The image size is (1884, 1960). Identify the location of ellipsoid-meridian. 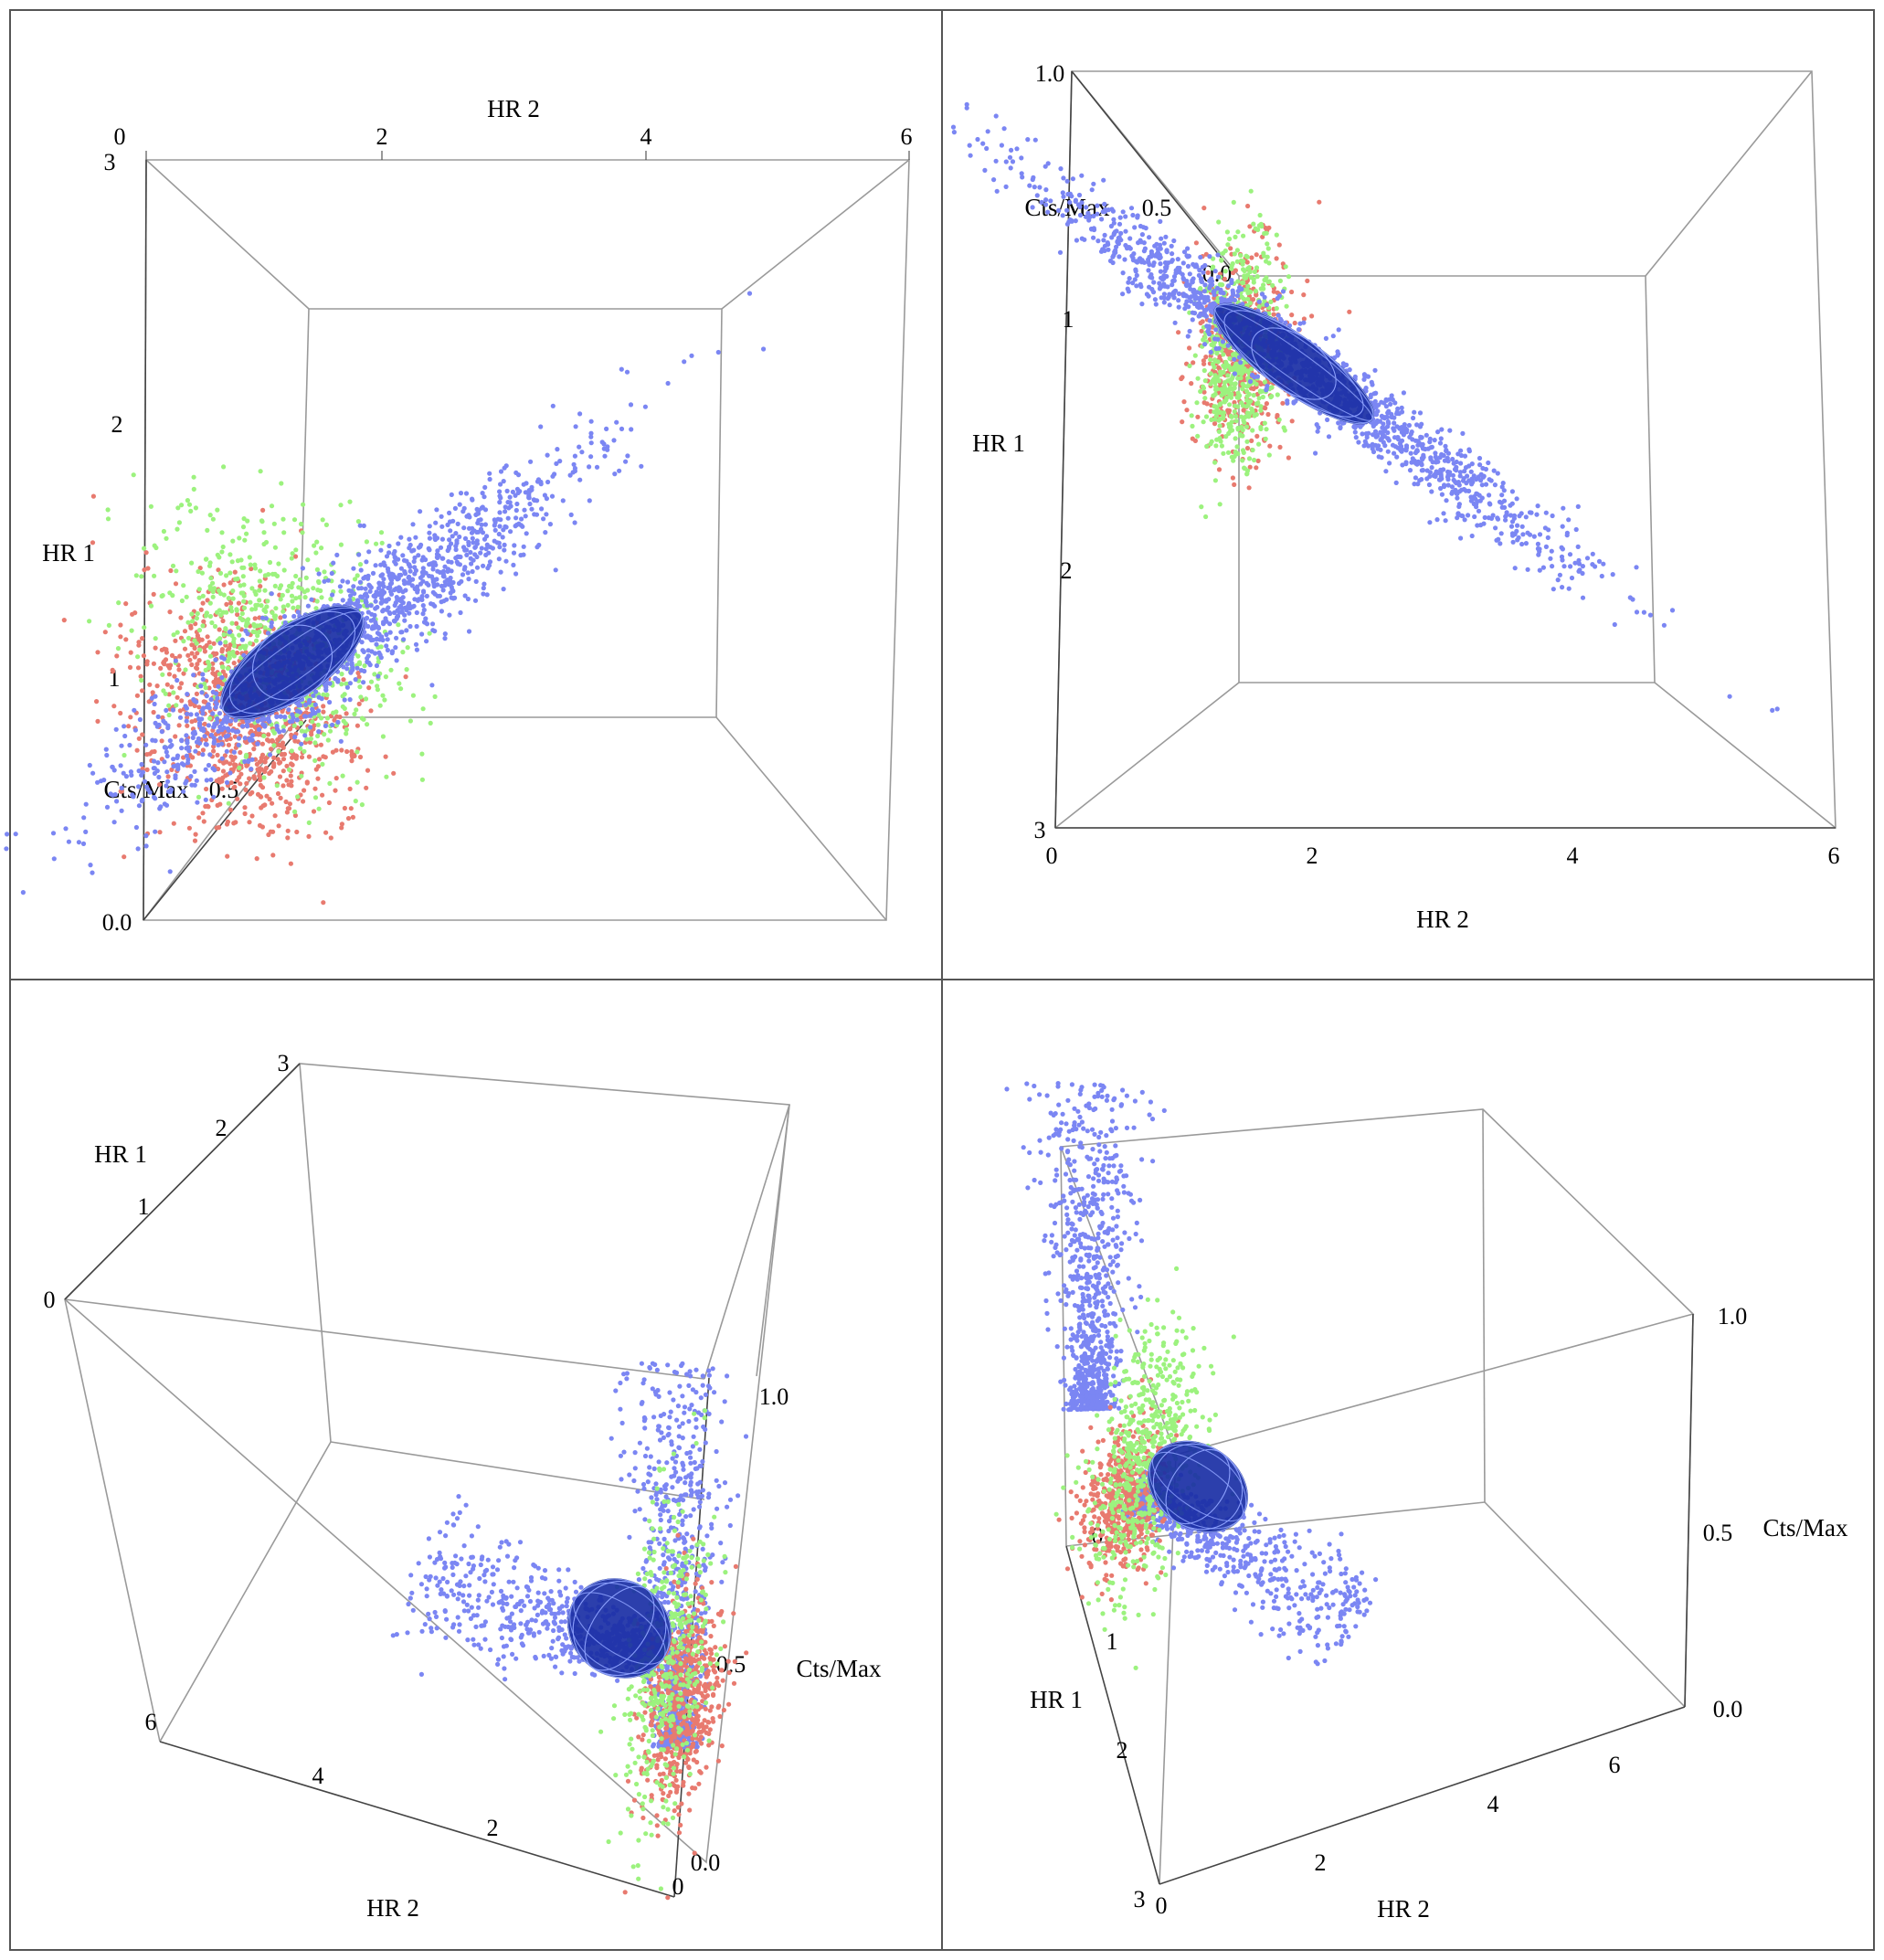
(292, 662).